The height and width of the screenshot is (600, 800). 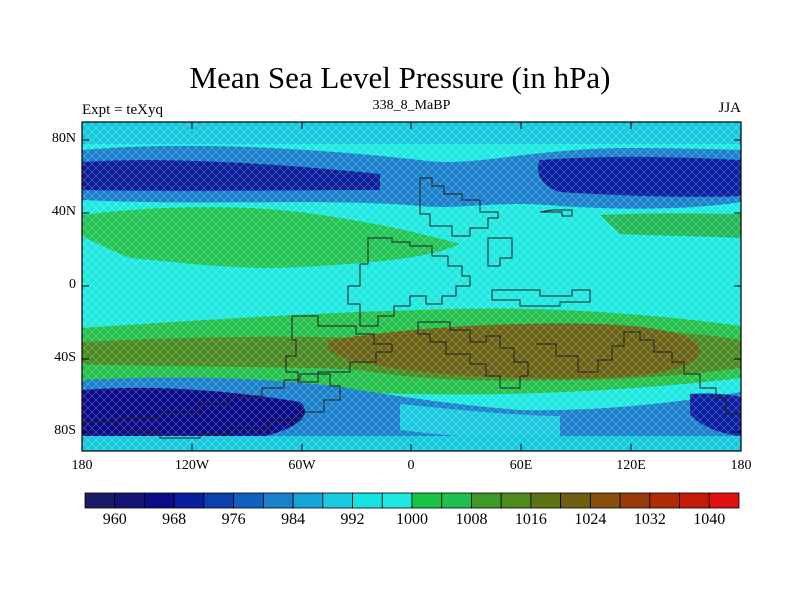 What do you see at coordinates (352, 519) in the screenshot?
I see `colorbar-label: 992` at bounding box center [352, 519].